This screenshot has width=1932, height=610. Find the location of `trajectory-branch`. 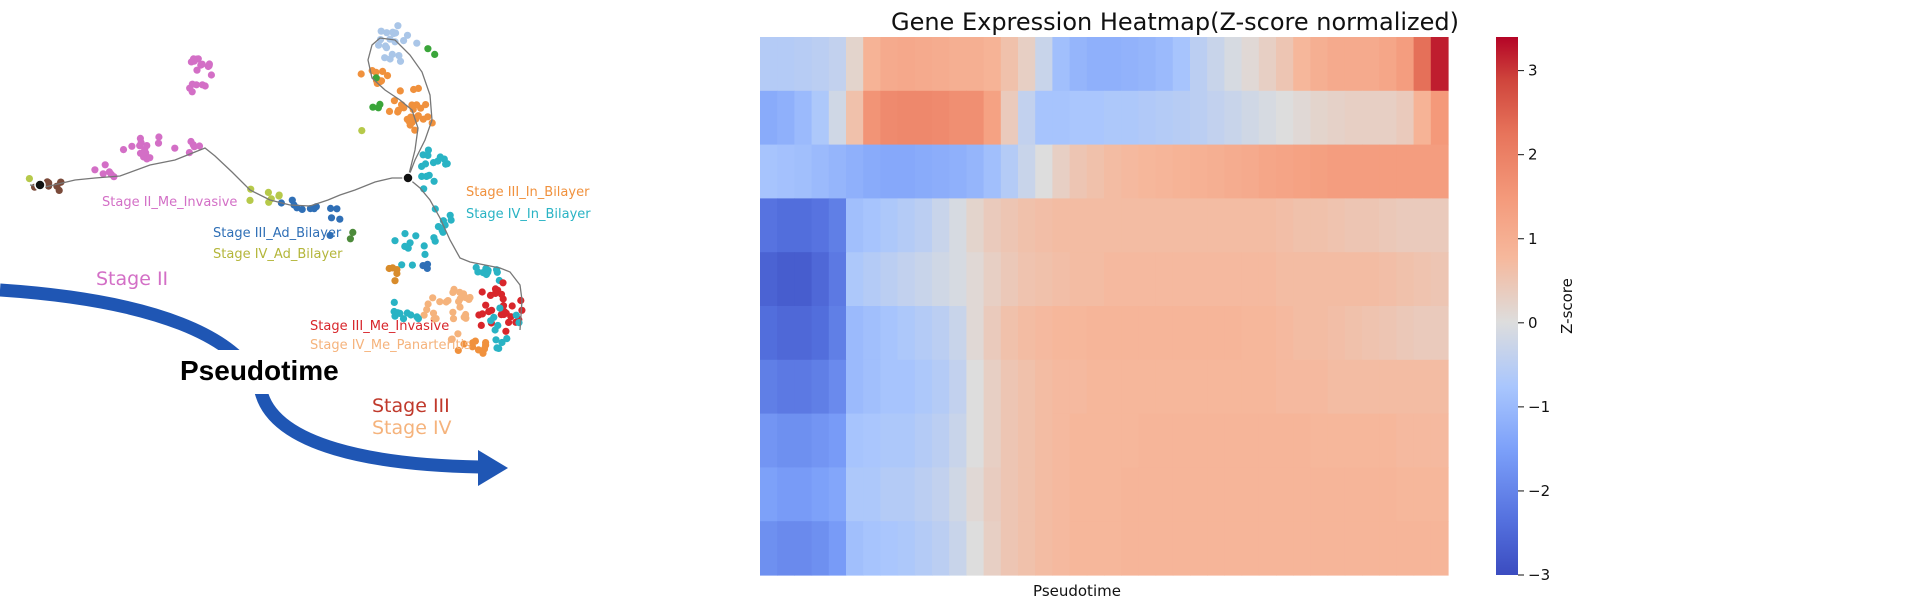

trajectory-branch is located at coordinates (400, 108).